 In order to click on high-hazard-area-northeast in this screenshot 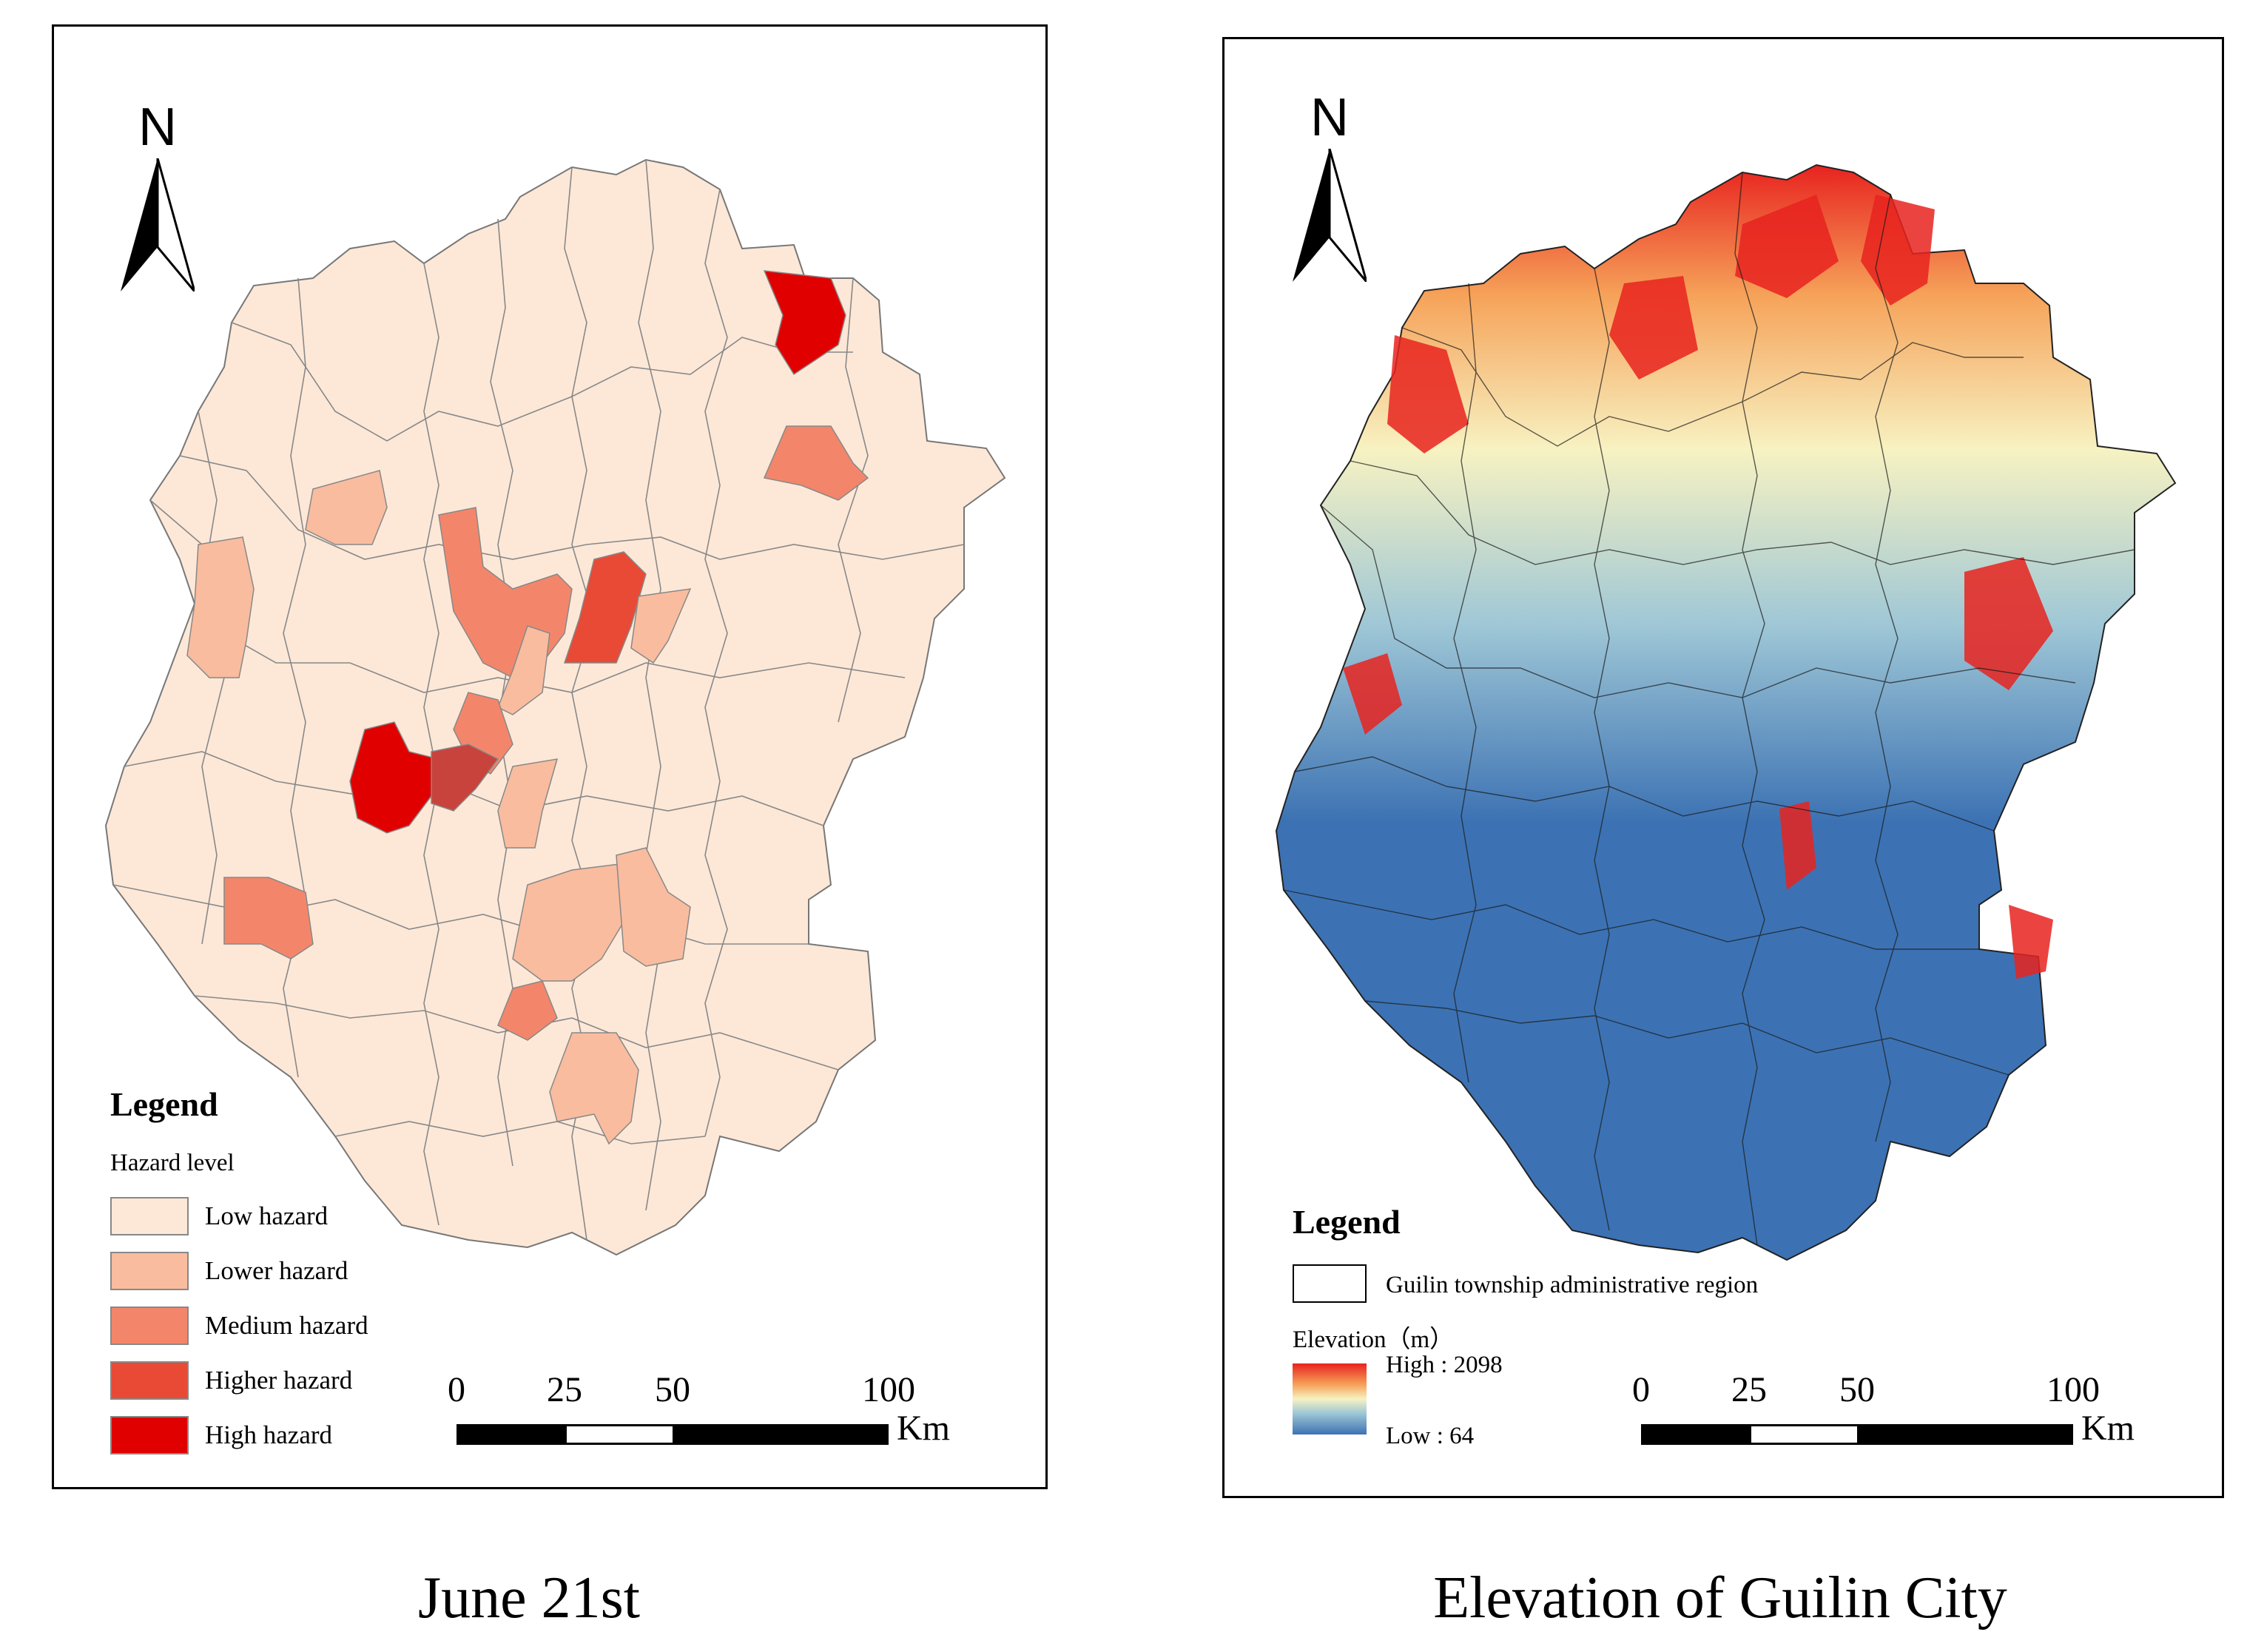, I will do `click(805, 323)`.